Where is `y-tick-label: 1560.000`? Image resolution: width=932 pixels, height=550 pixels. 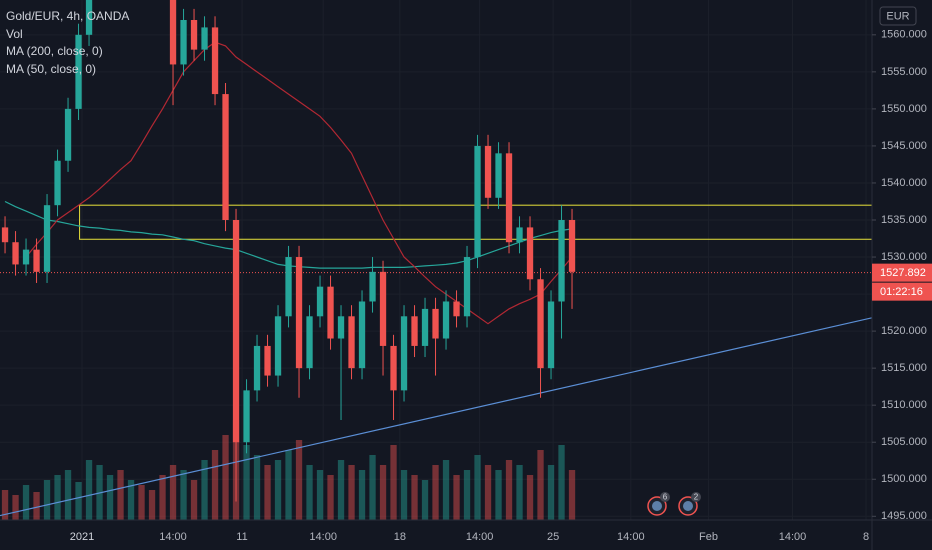
y-tick-label: 1560.000 is located at coordinates (904, 35).